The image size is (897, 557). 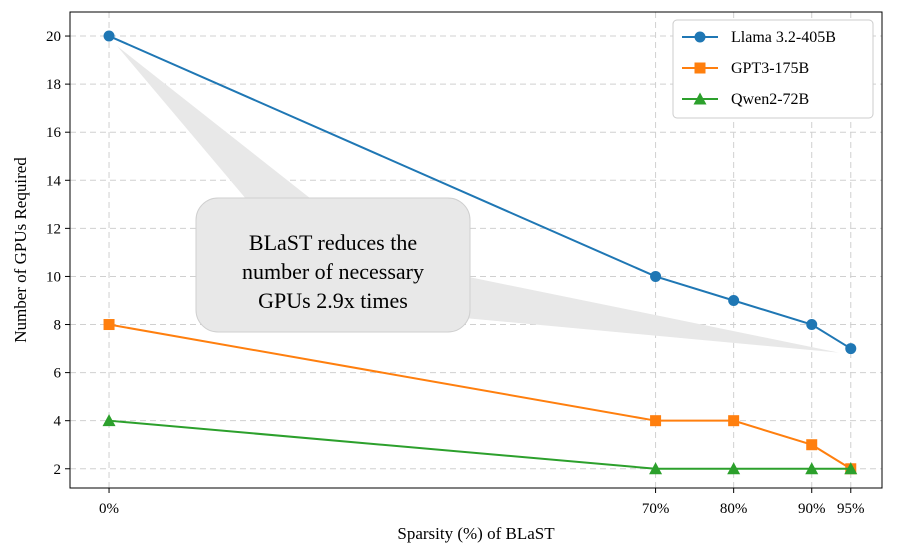 I want to click on x-axis-title: Sparsity (%) of BLaST, so click(x=476, y=533).